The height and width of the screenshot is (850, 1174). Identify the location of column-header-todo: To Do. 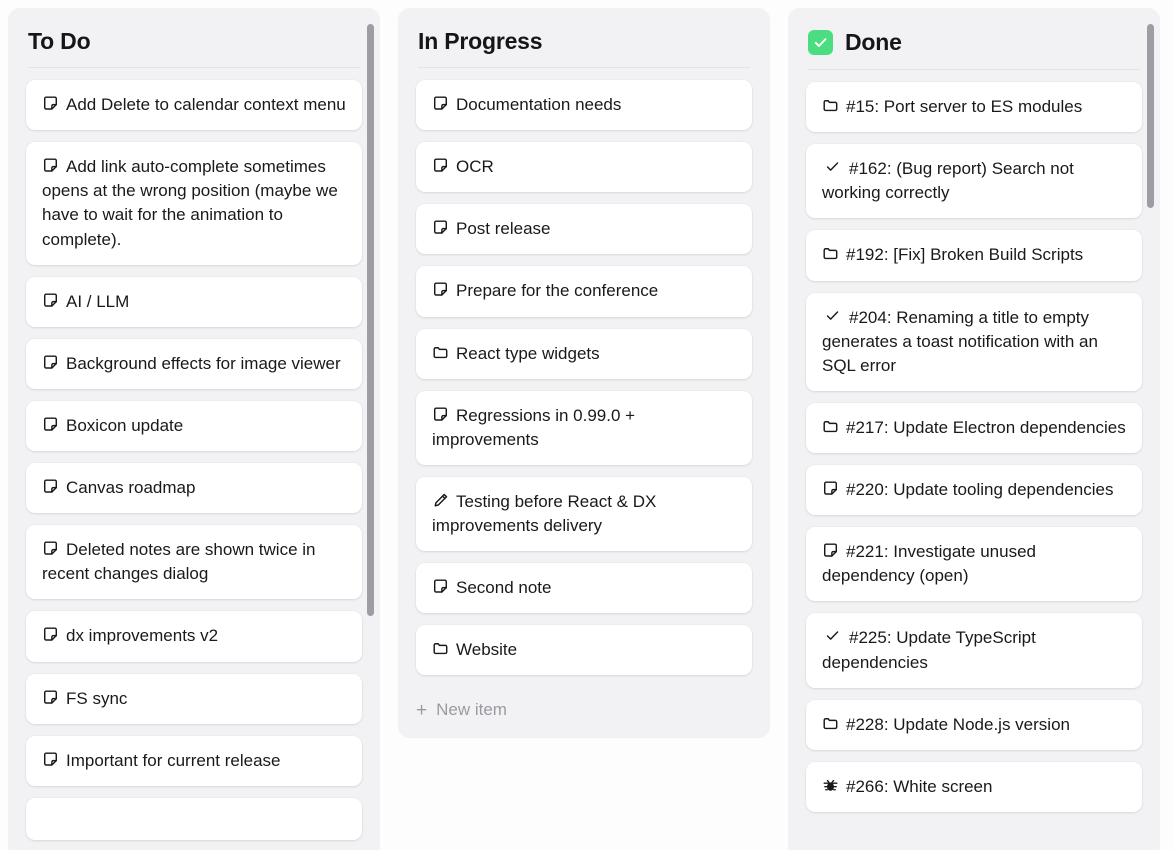
(194, 37).